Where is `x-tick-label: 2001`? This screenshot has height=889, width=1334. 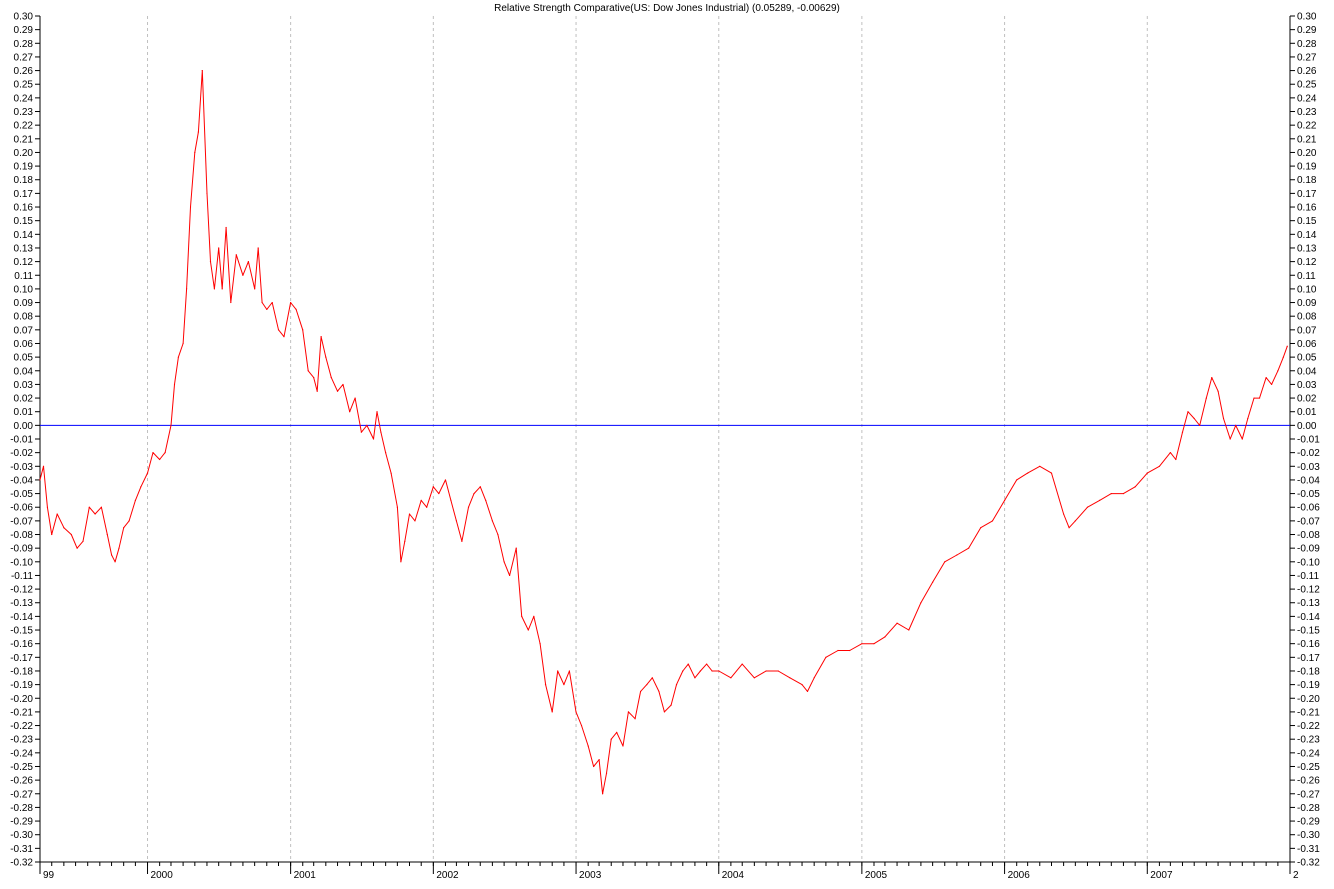 x-tick-label: 2001 is located at coordinates (305, 875).